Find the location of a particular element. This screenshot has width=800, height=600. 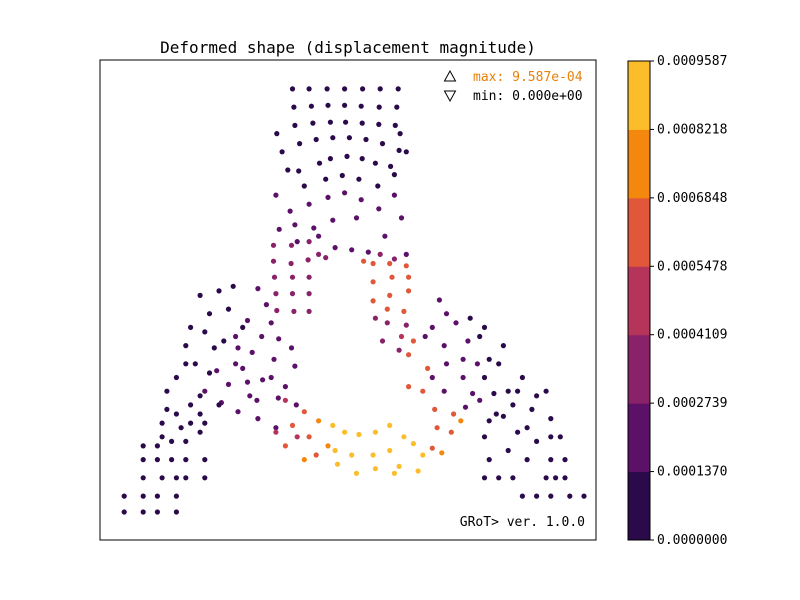

legend-min-label: min: 0.000e+00 is located at coordinates (528, 96).